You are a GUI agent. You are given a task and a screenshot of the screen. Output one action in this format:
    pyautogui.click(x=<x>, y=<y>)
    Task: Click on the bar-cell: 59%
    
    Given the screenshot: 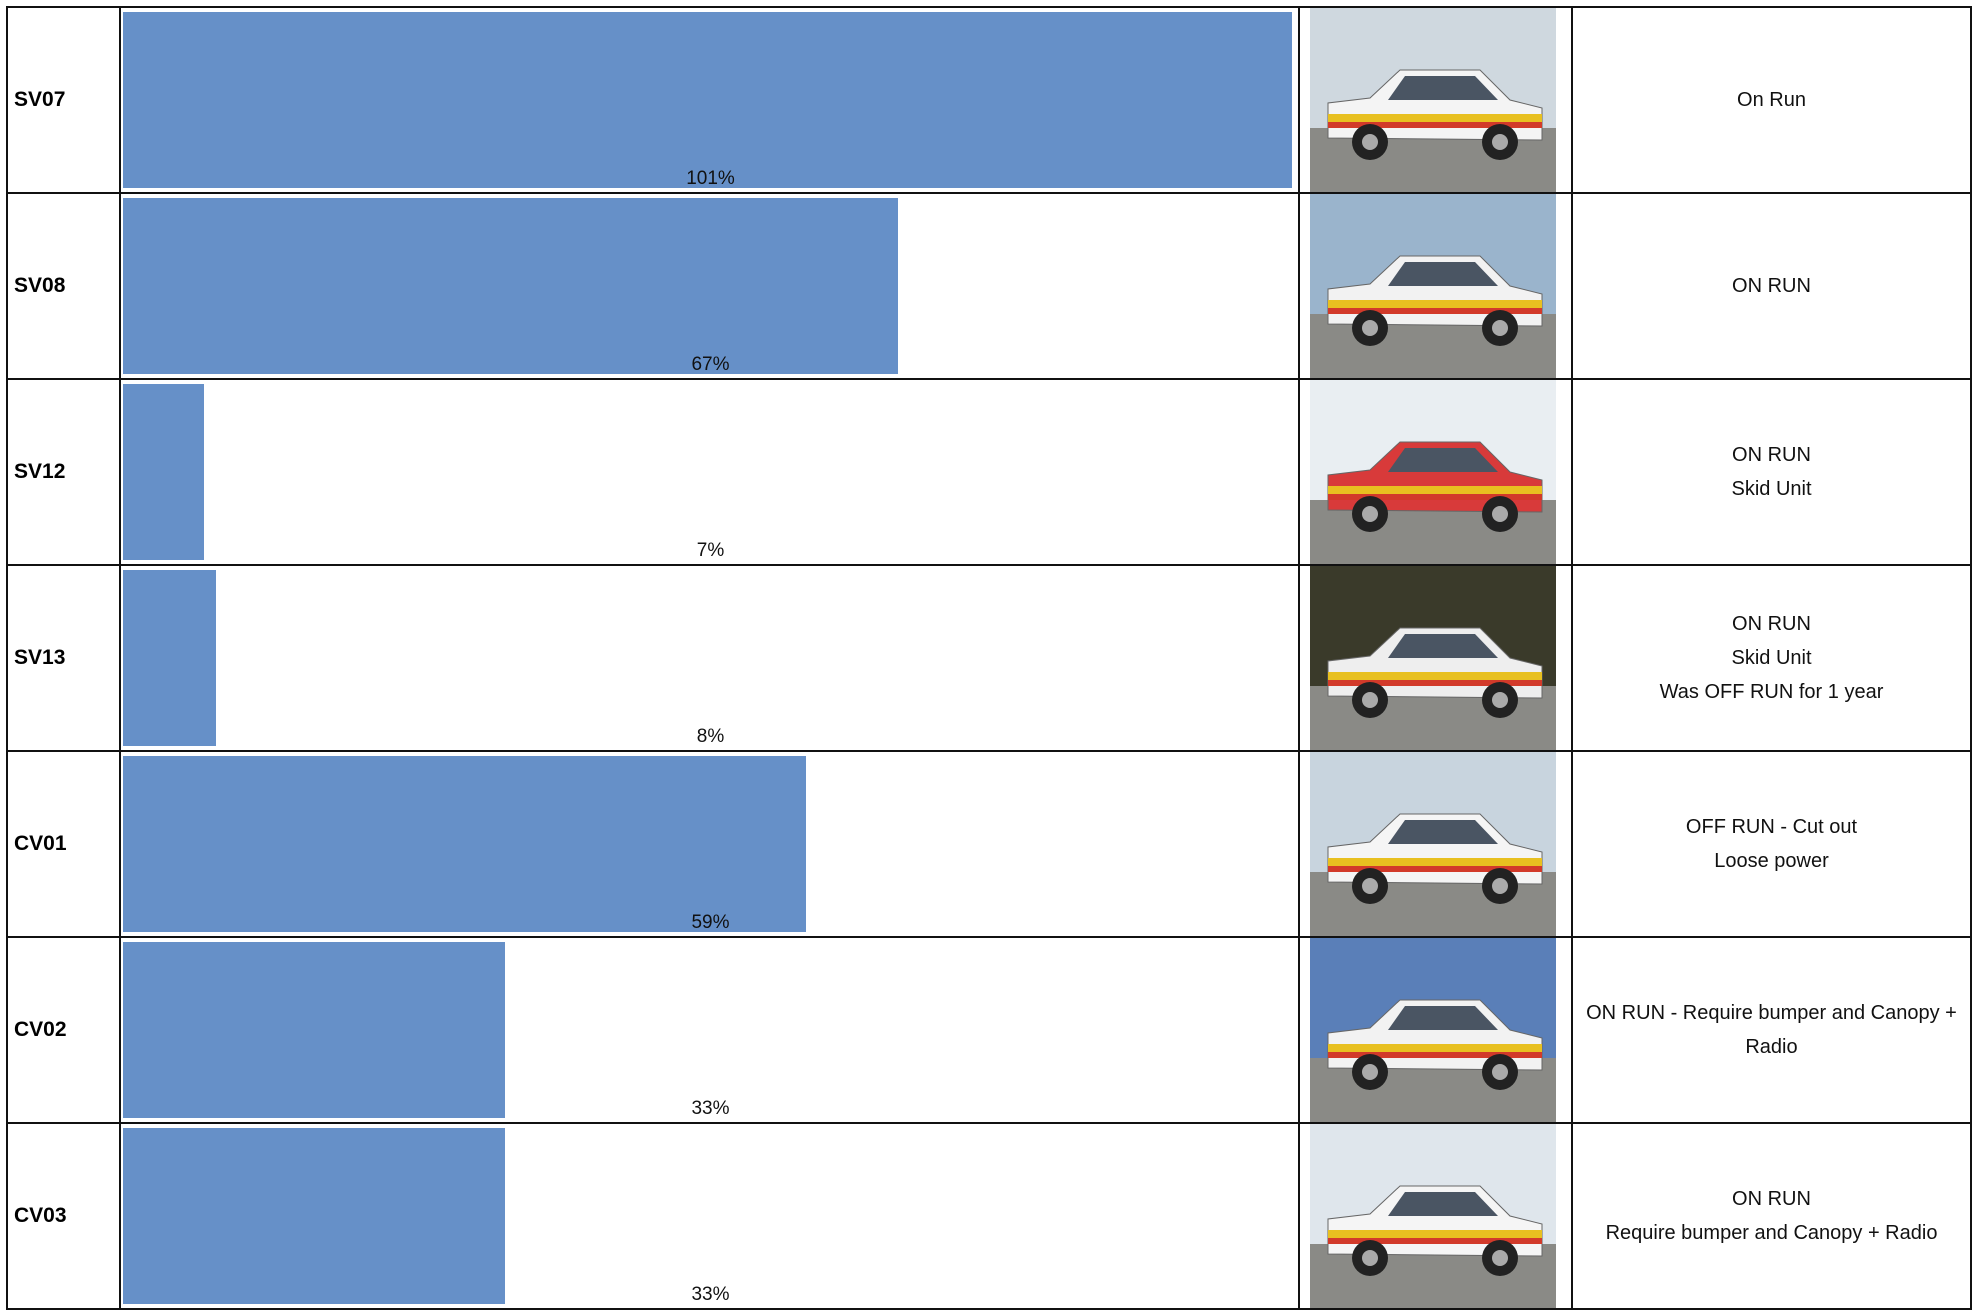 What is the action you would take?
    pyautogui.click(x=709, y=844)
    